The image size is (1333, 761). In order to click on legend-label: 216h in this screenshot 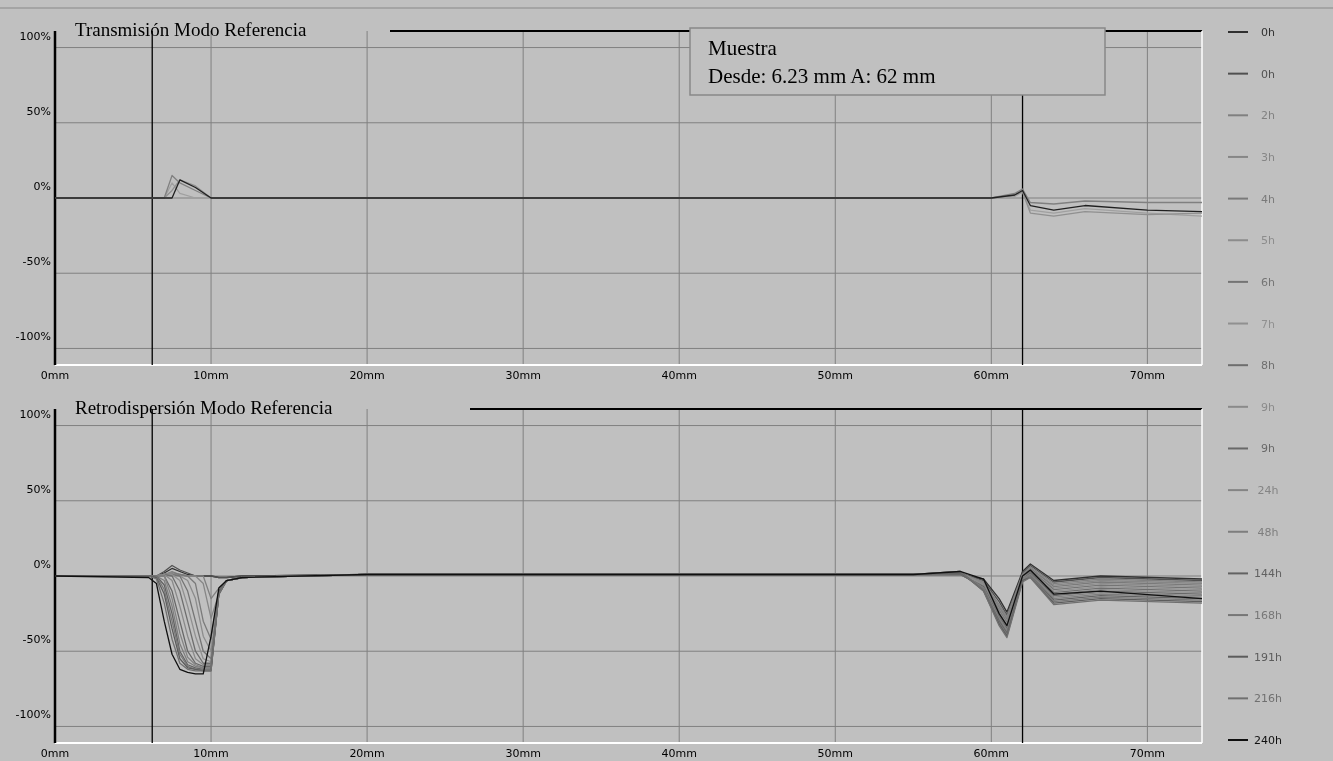, I will do `click(1268, 699)`.